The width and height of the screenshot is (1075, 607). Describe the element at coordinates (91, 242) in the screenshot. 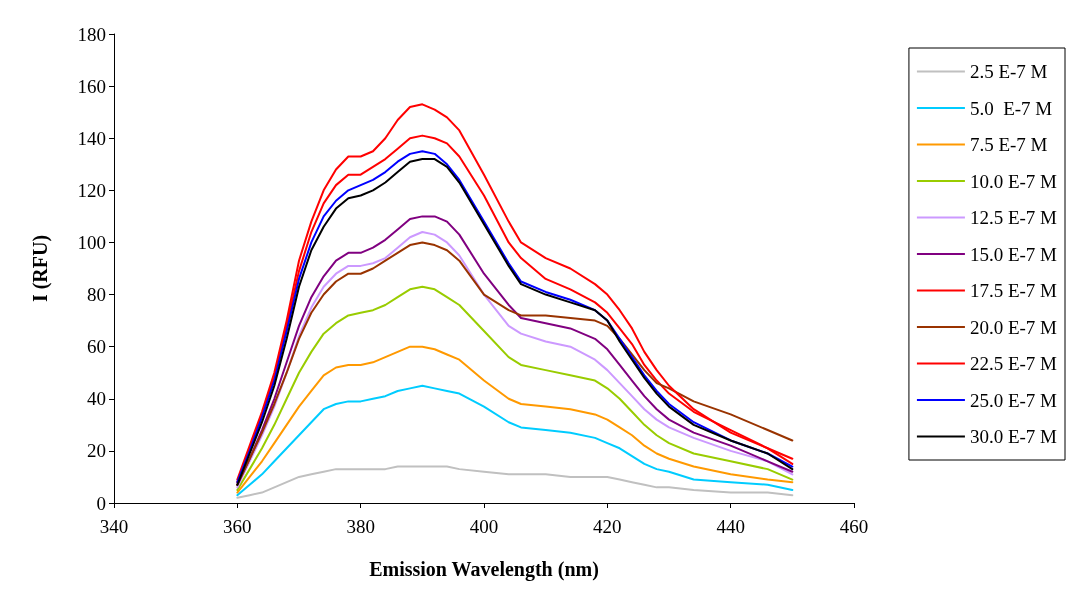

I see `y-tick-label: 100` at that location.